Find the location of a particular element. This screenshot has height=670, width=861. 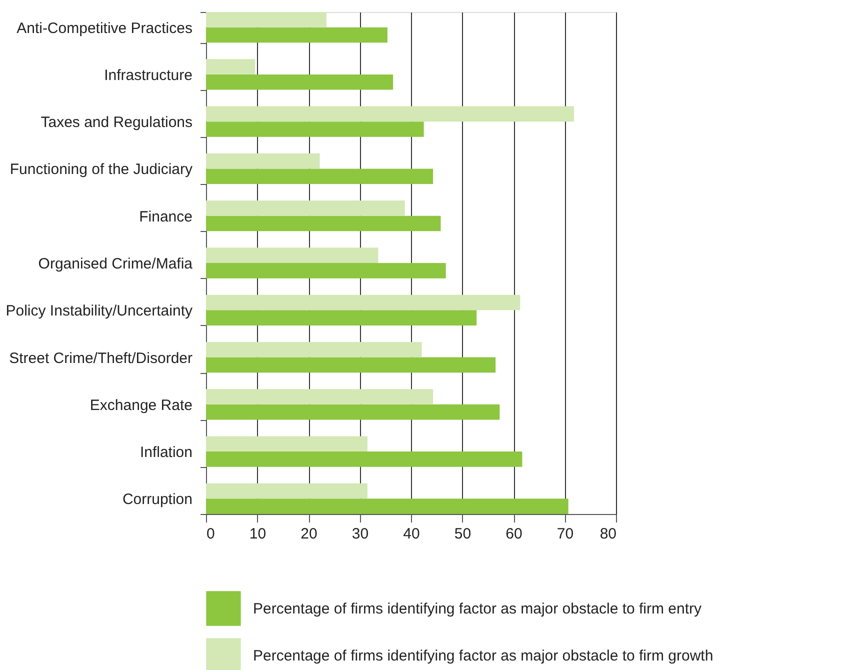

y-tick-label: Organised Crime/Mafia is located at coordinates (116, 264).